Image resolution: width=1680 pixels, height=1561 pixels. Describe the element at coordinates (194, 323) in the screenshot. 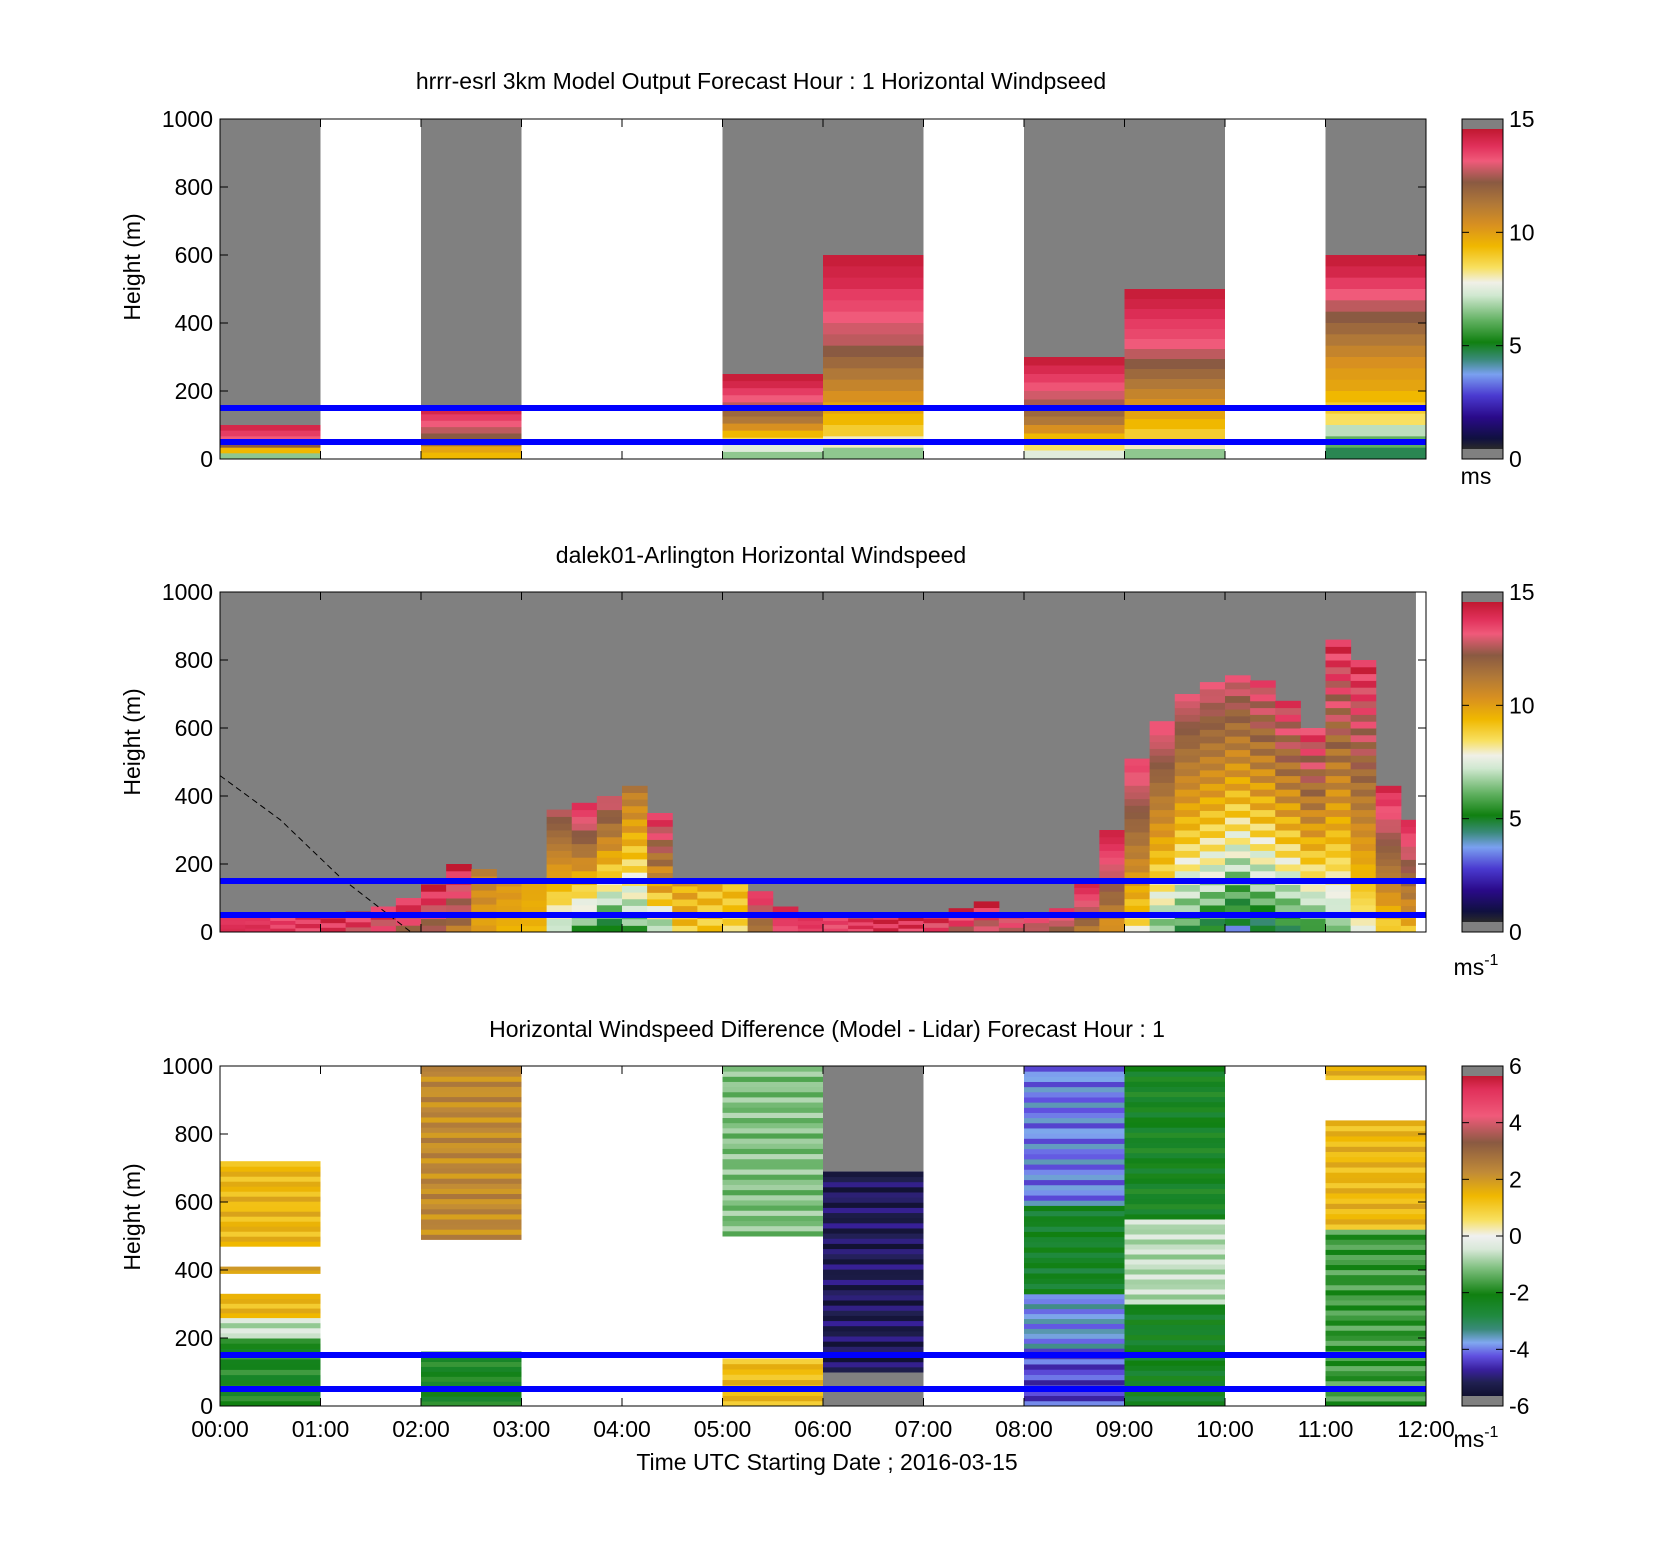

I see `ytick-label: 400` at that location.